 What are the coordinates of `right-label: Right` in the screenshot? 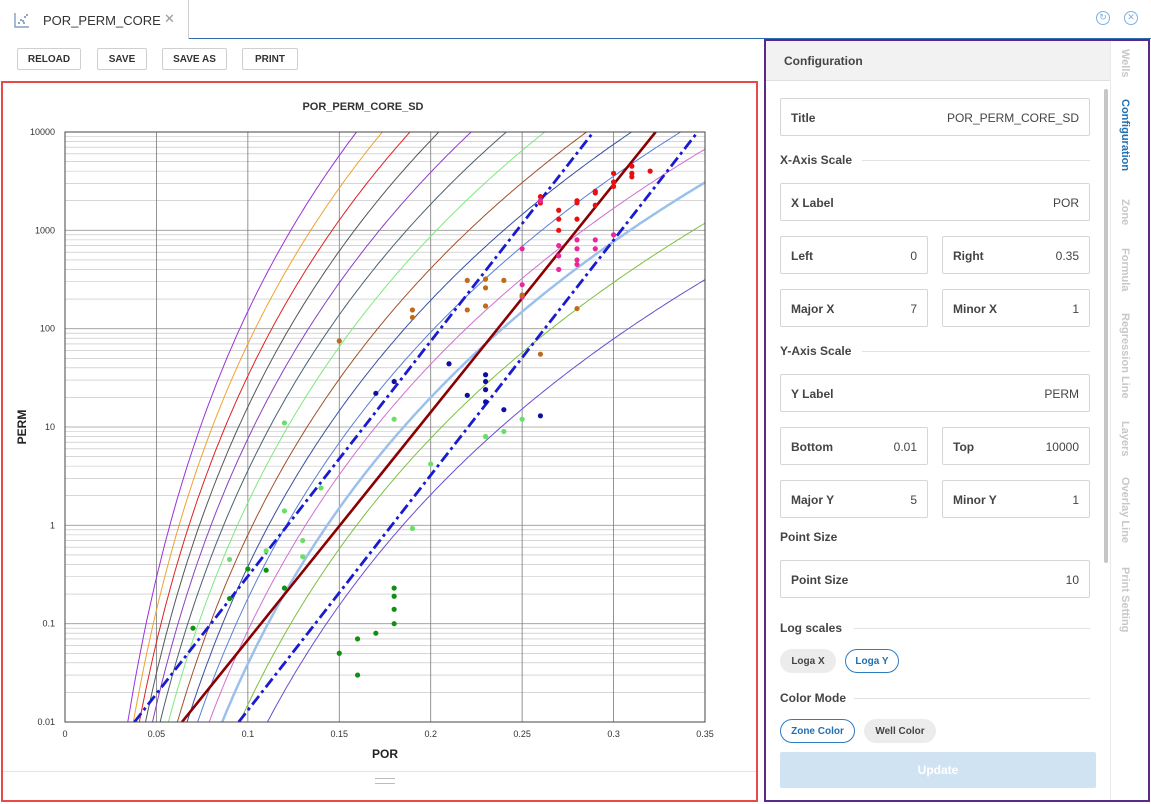 It's located at (968, 256).